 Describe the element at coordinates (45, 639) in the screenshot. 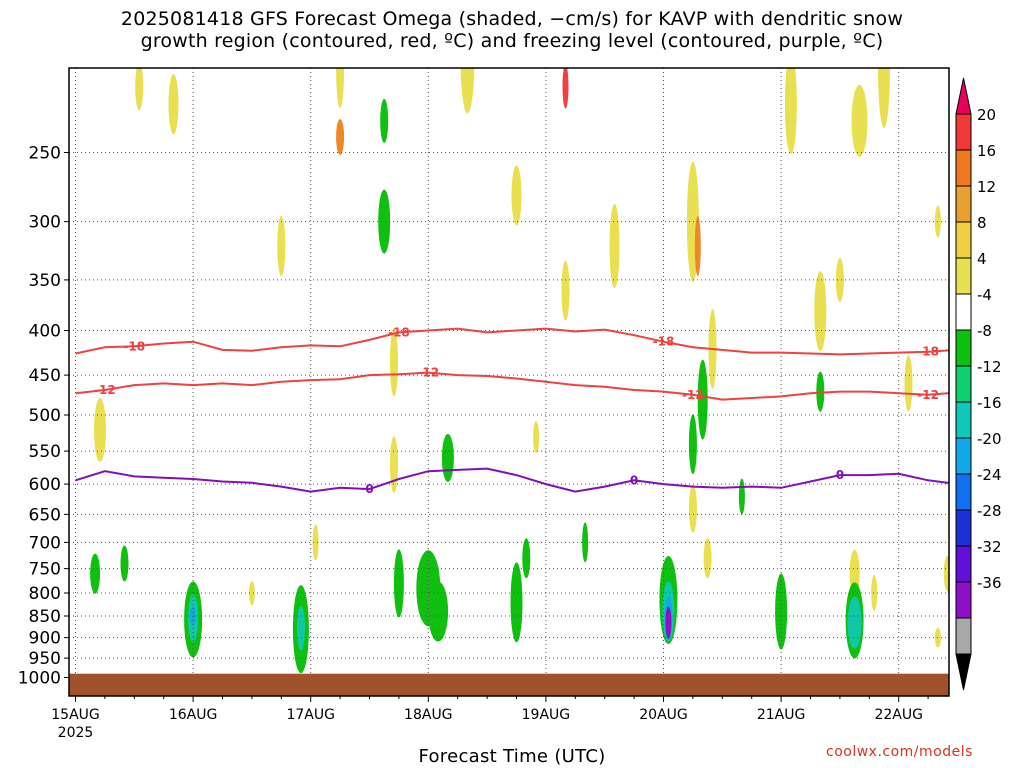

I see `y-tick-label: 900` at that location.